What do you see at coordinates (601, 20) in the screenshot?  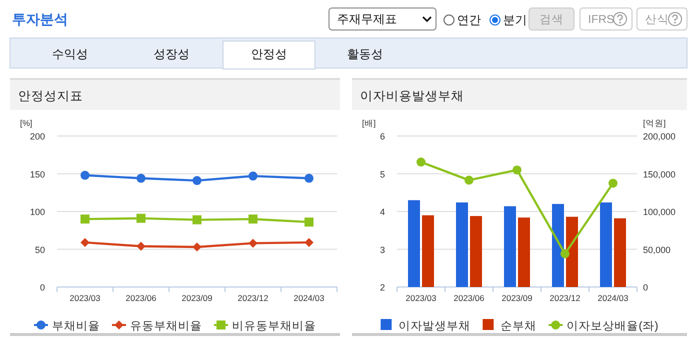 I see `text: IFRS` at bounding box center [601, 20].